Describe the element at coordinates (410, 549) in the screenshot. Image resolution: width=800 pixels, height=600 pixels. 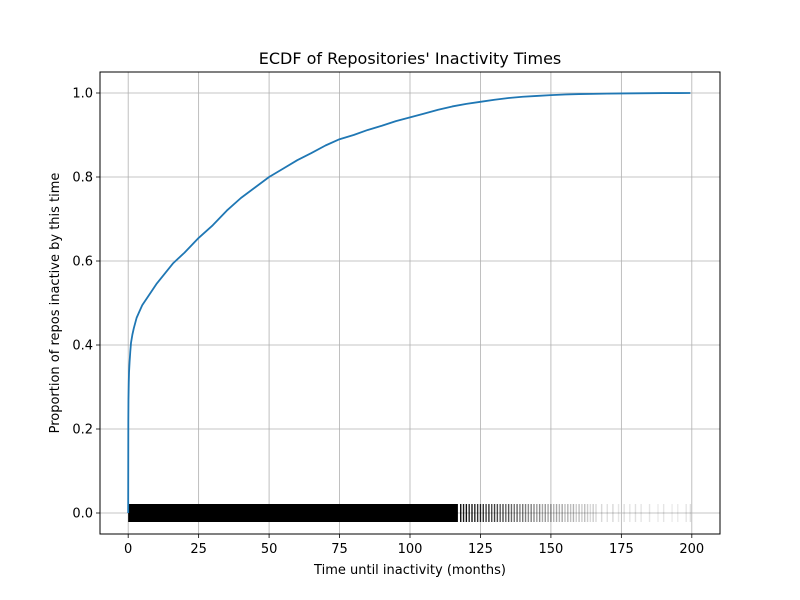
I see `x-tick-label: 100` at that location.